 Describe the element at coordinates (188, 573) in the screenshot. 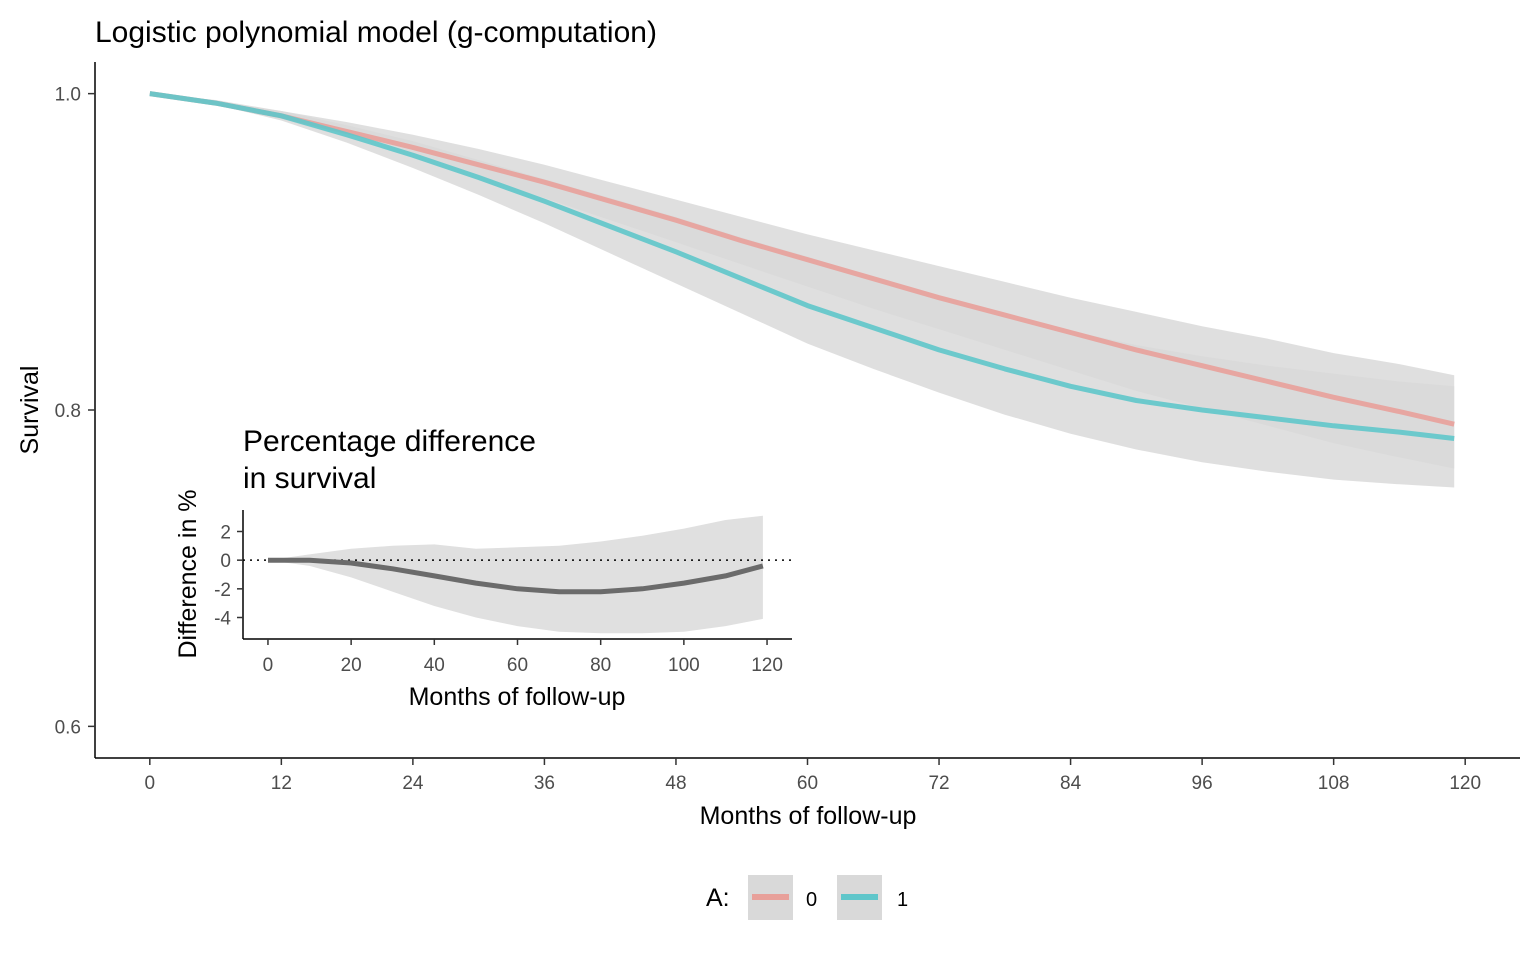

I see `inset-y-axis-label: Difference in %` at that location.